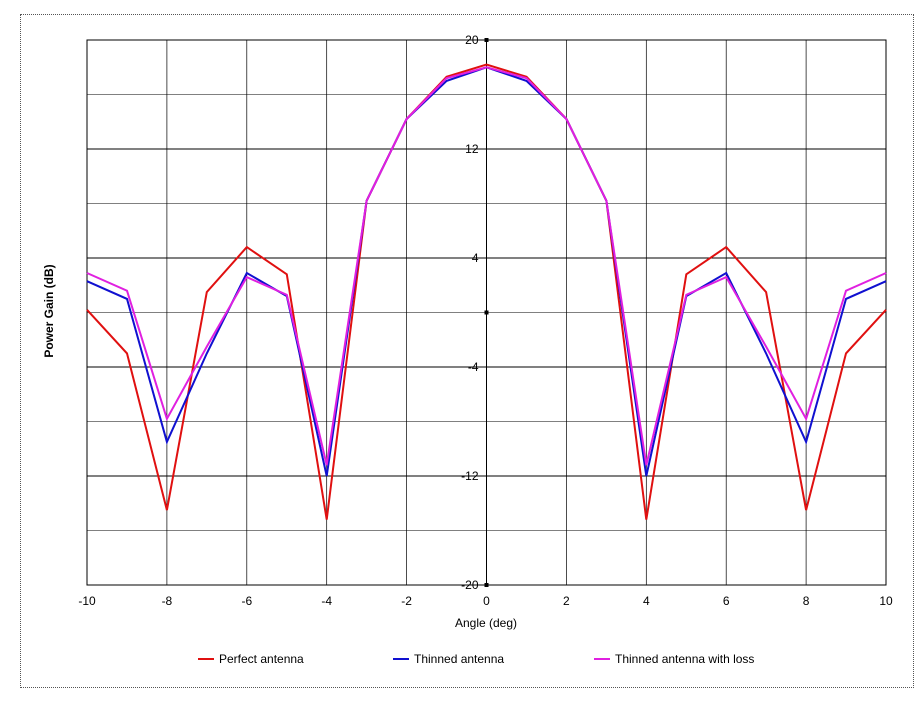  I want to click on y-tick-label: 12, so click(472, 149).